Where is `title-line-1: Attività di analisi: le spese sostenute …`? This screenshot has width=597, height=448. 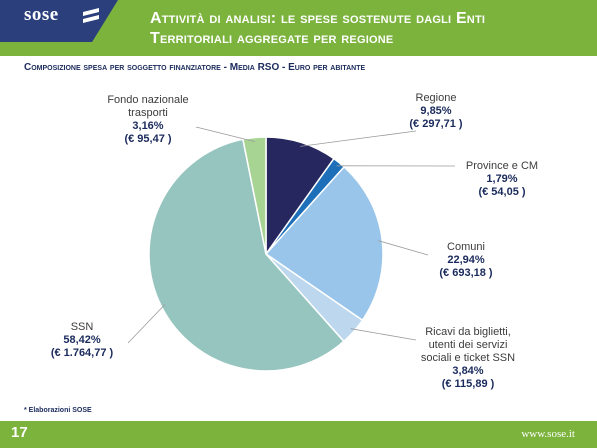
title-line-1: Attività di analisi: le spese sostenute … is located at coordinates (318, 18).